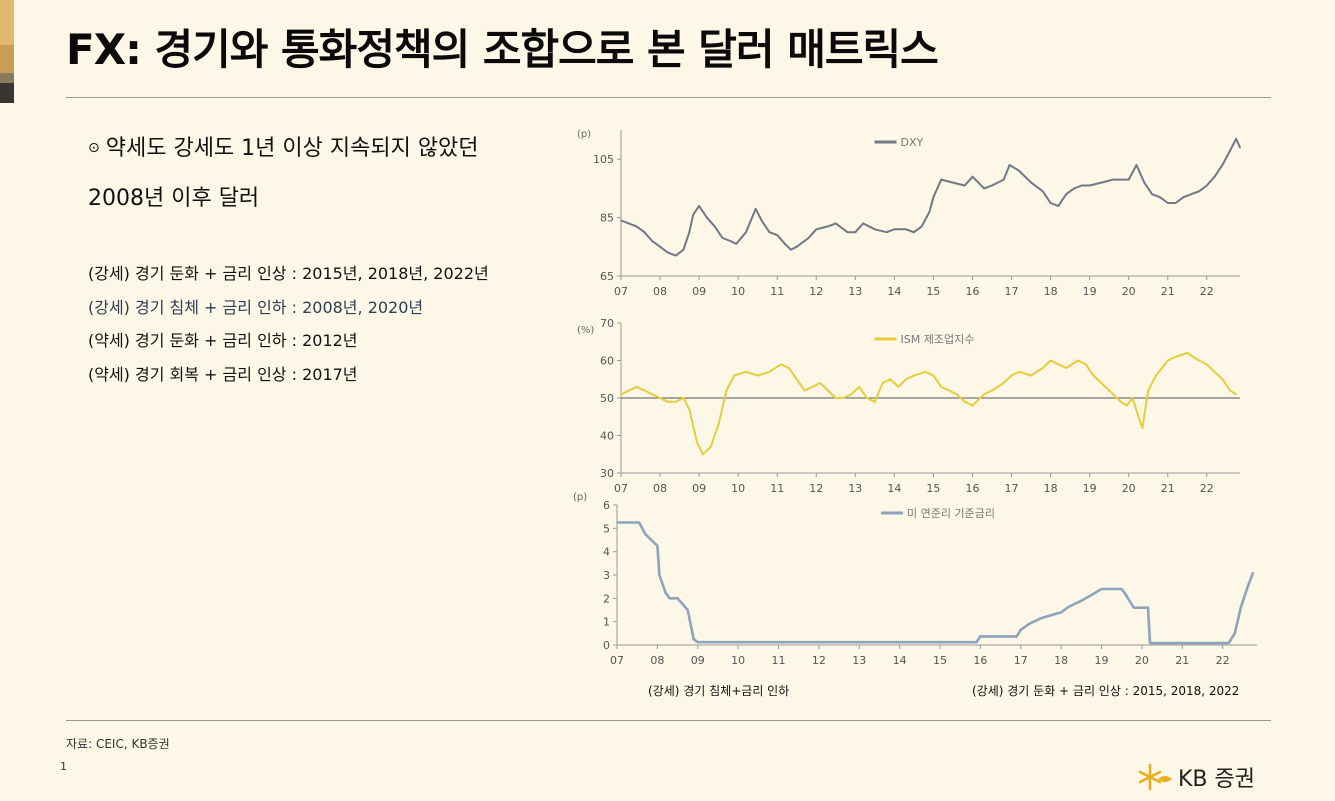 Image resolution: width=1335 pixels, height=801 pixels. What do you see at coordinates (1090, 488) in the screenshot?
I see `x-tick-label: 19` at bounding box center [1090, 488].